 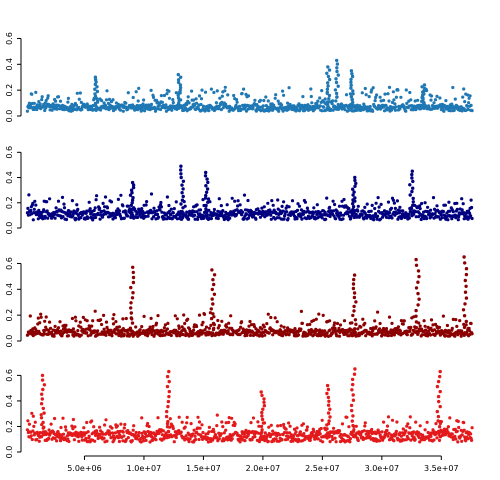 What do you see at coordinates (144, 468) in the screenshot?
I see `x-tick-label: 1.0e+07` at bounding box center [144, 468].